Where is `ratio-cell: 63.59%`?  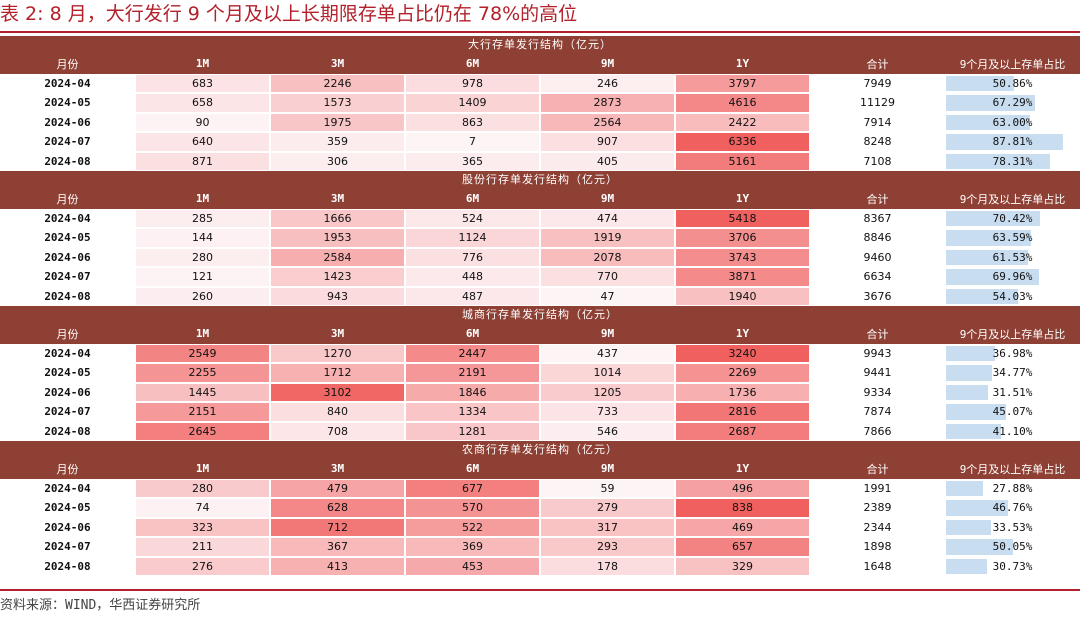
ratio-cell: 63.59% is located at coordinates (1012, 238).